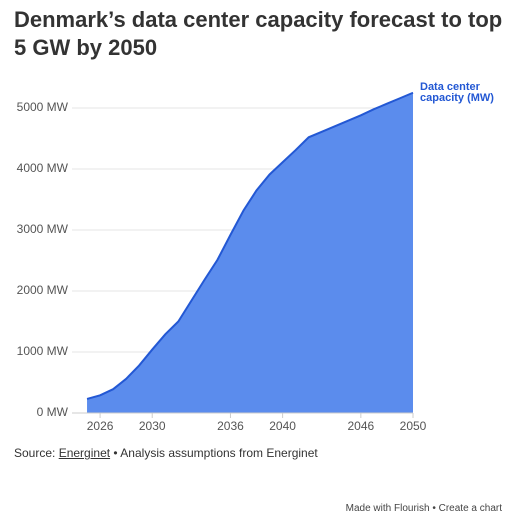  I want to click on y-tick-label: 3000 MW, so click(43, 229).